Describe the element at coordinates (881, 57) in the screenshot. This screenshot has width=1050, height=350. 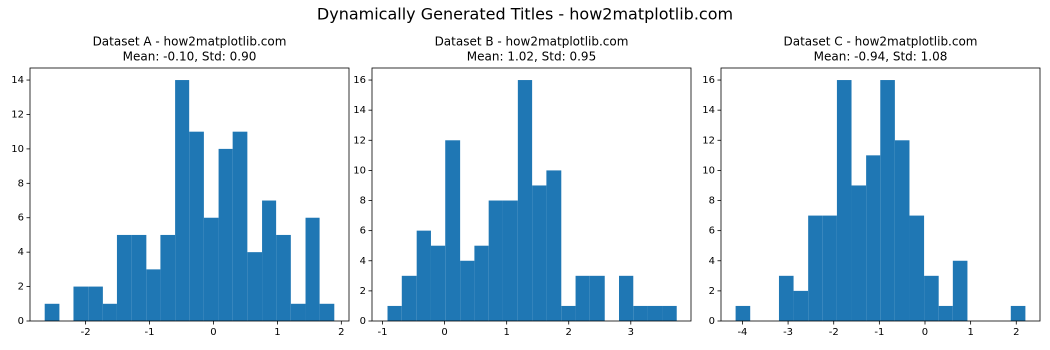
I see `axes-subtitle: Mean: -0.94, Std: 1.08` at that location.